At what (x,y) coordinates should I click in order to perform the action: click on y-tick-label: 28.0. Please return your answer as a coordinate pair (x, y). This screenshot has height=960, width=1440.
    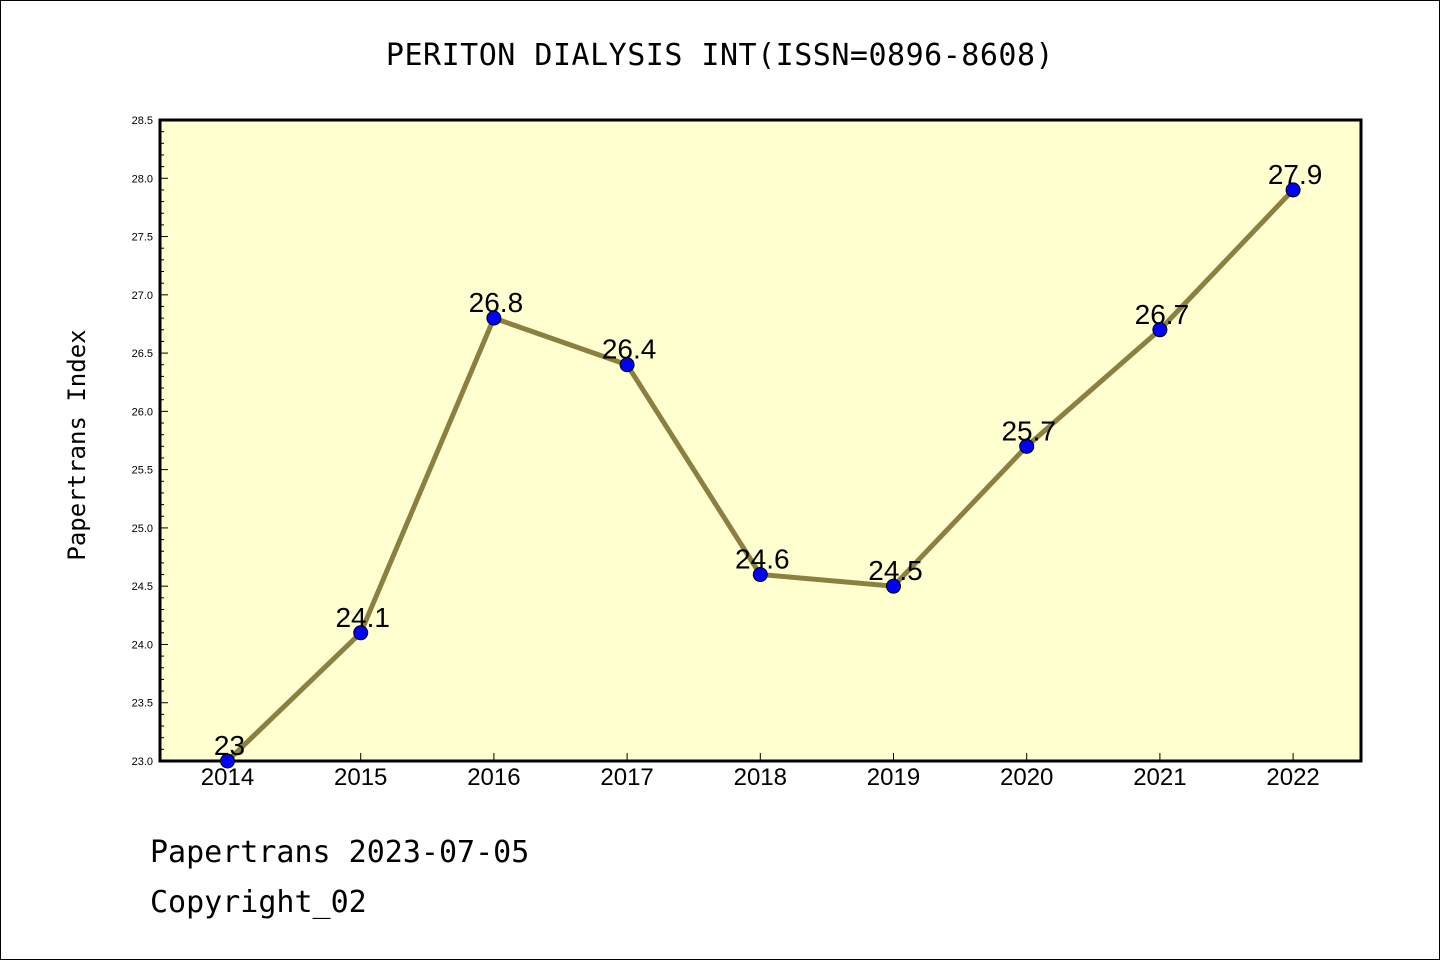
    Looking at the image, I should click on (142, 179).